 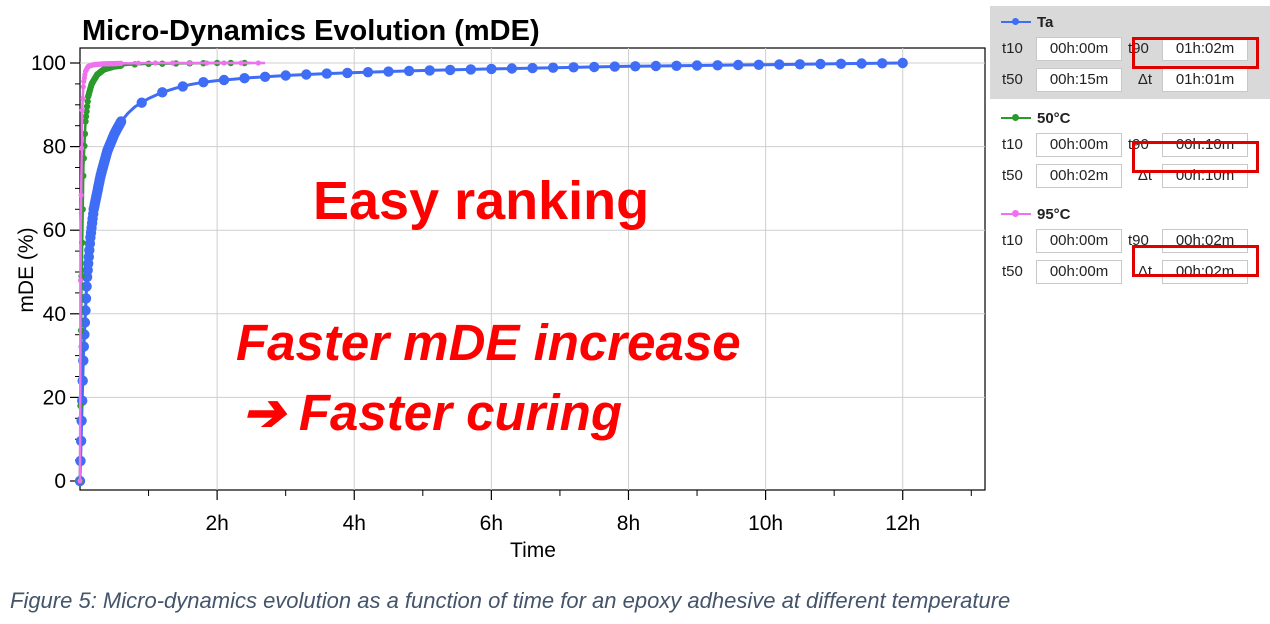 What do you see at coordinates (1079, 271) in the screenshot?
I see `t50-value: 00h:00m` at bounding box center [1079, 271].